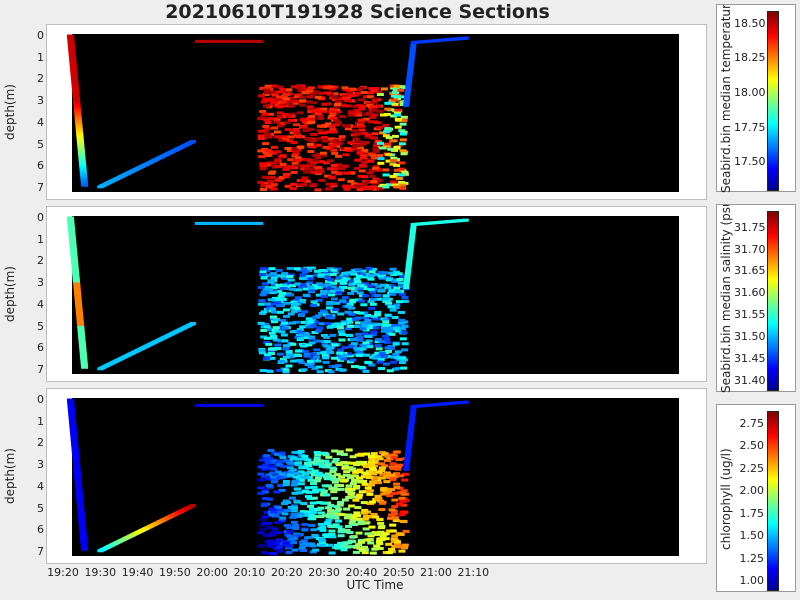  What do you see at coordinates (40, 551) in the screenshot?
I see `y-tick-label: 7` at bounding box center [40, 551].